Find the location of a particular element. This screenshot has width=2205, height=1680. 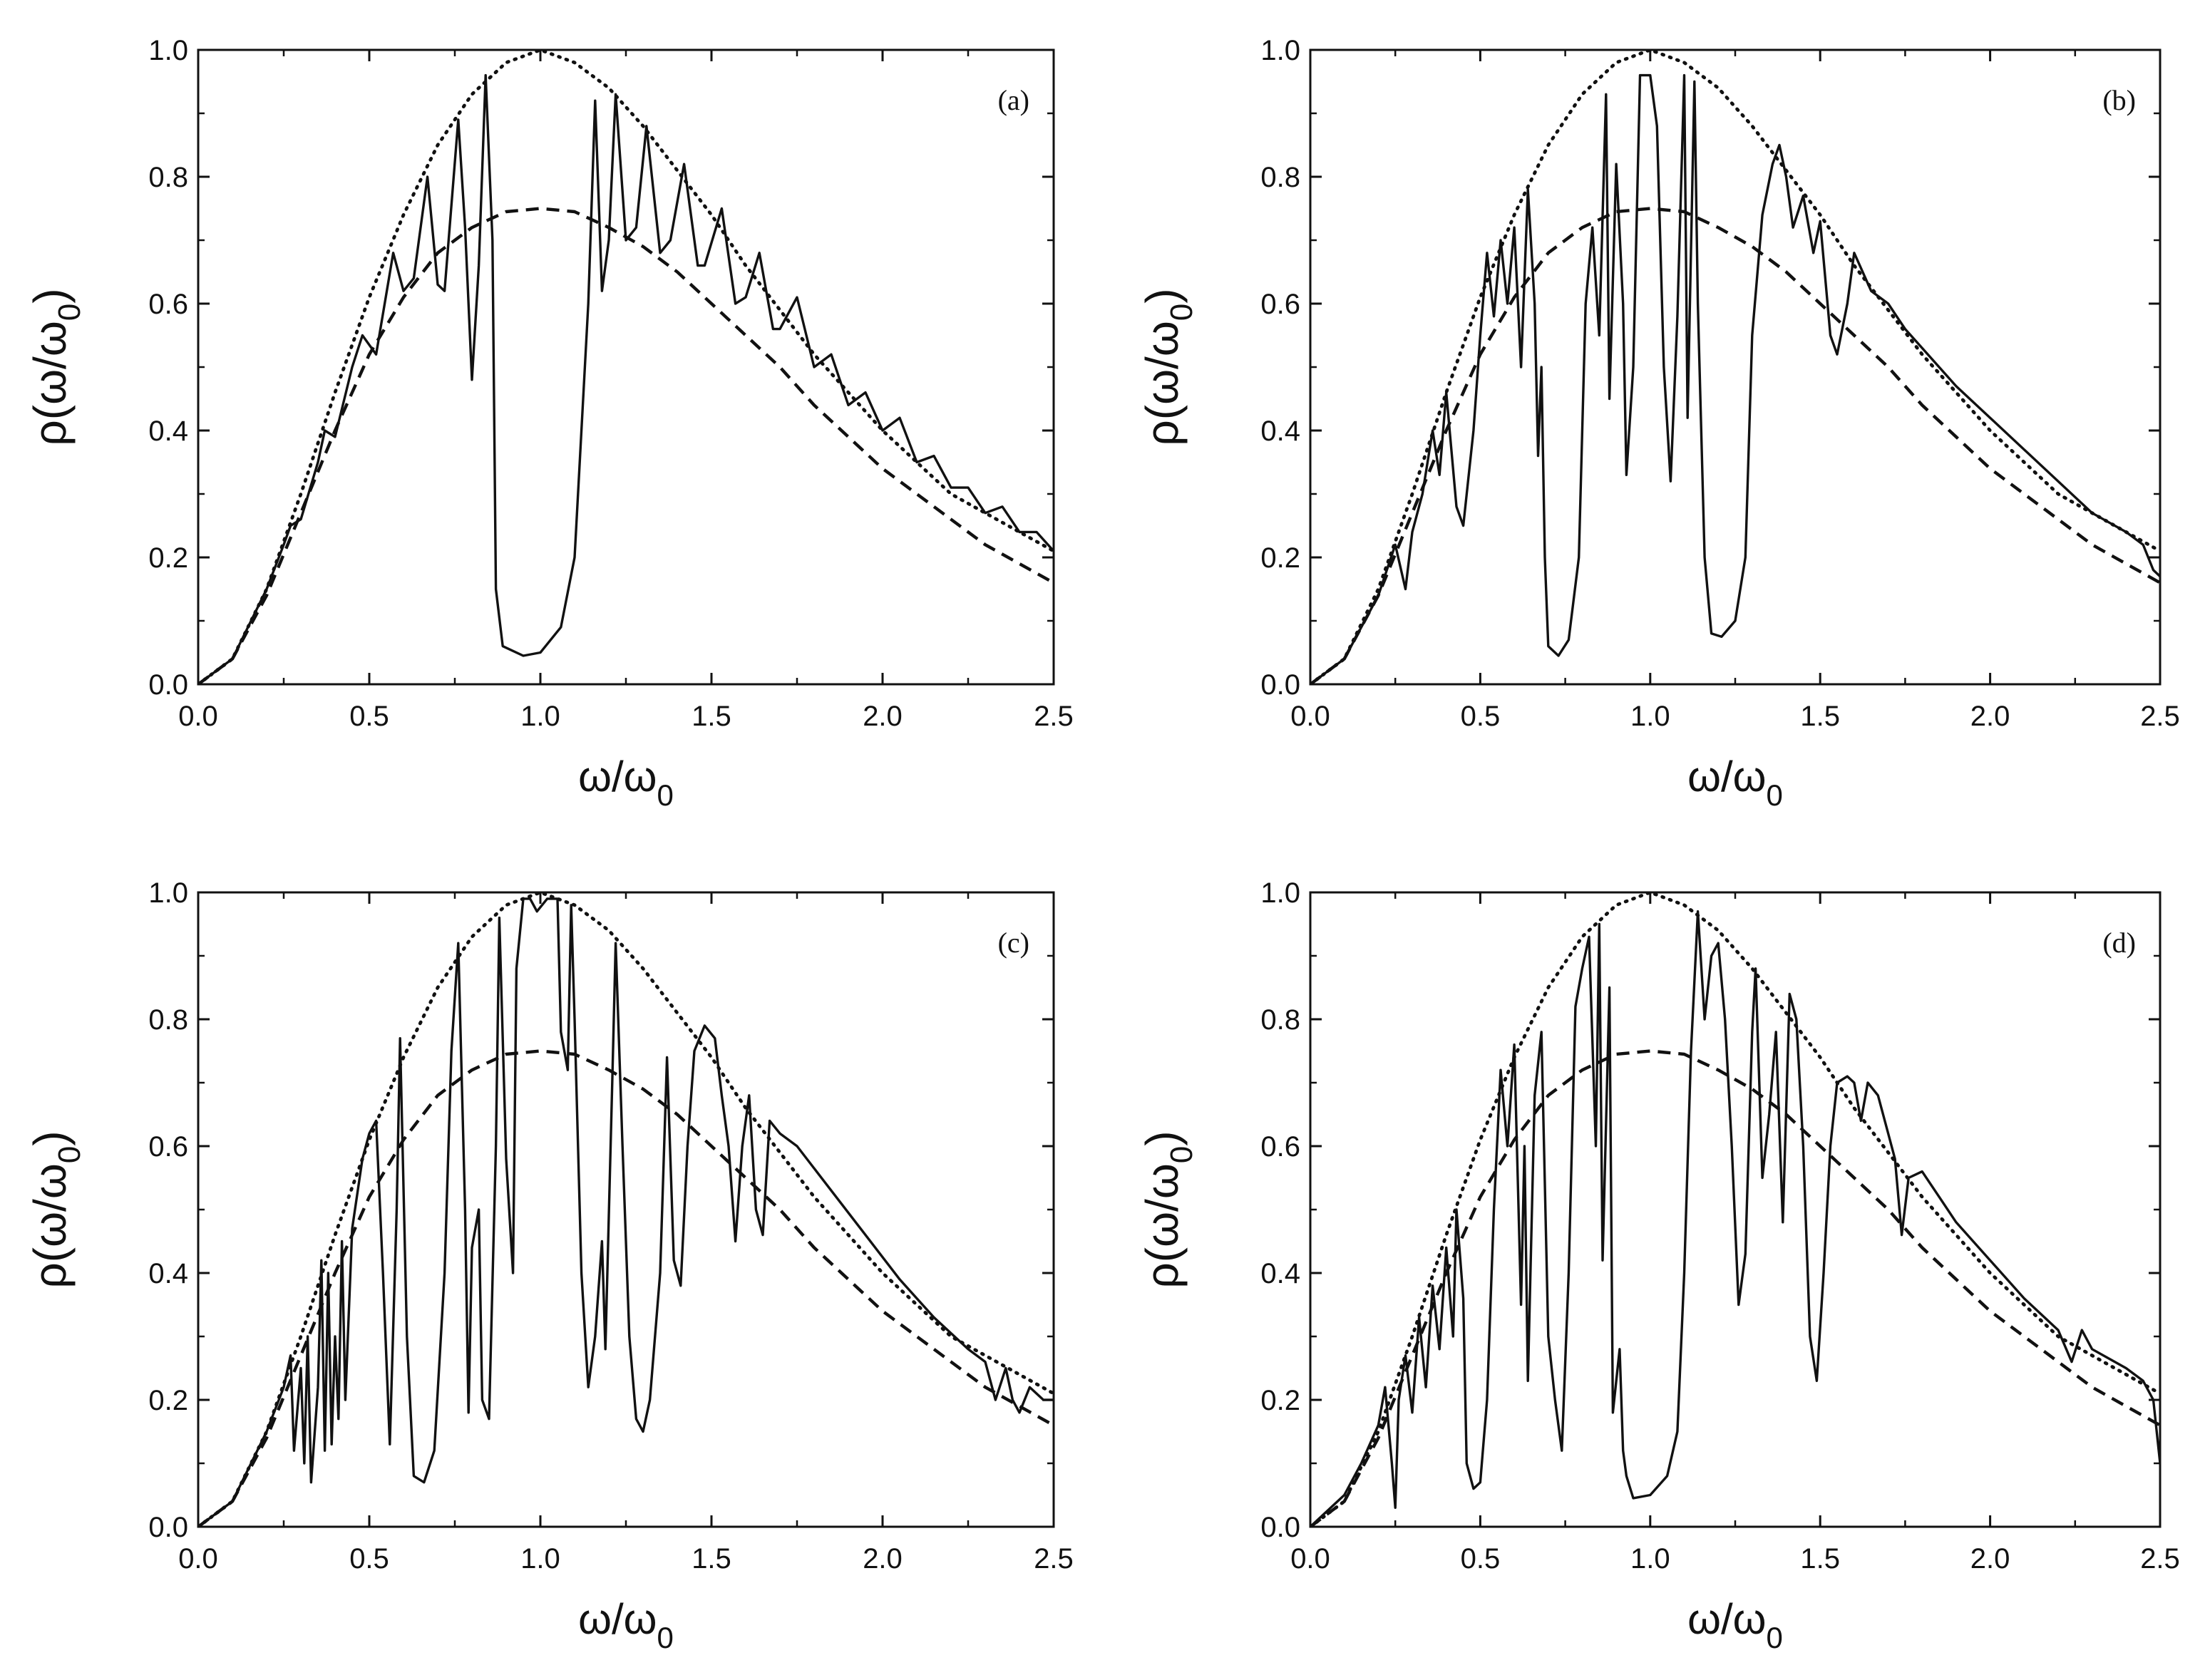

panel-tag: (c) is located at coordinates (1013, 943).